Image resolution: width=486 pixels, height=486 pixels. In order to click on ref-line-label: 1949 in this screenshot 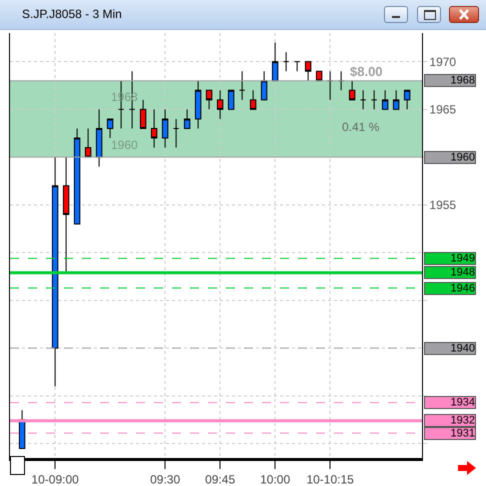, I will do `click(462, 258)`.